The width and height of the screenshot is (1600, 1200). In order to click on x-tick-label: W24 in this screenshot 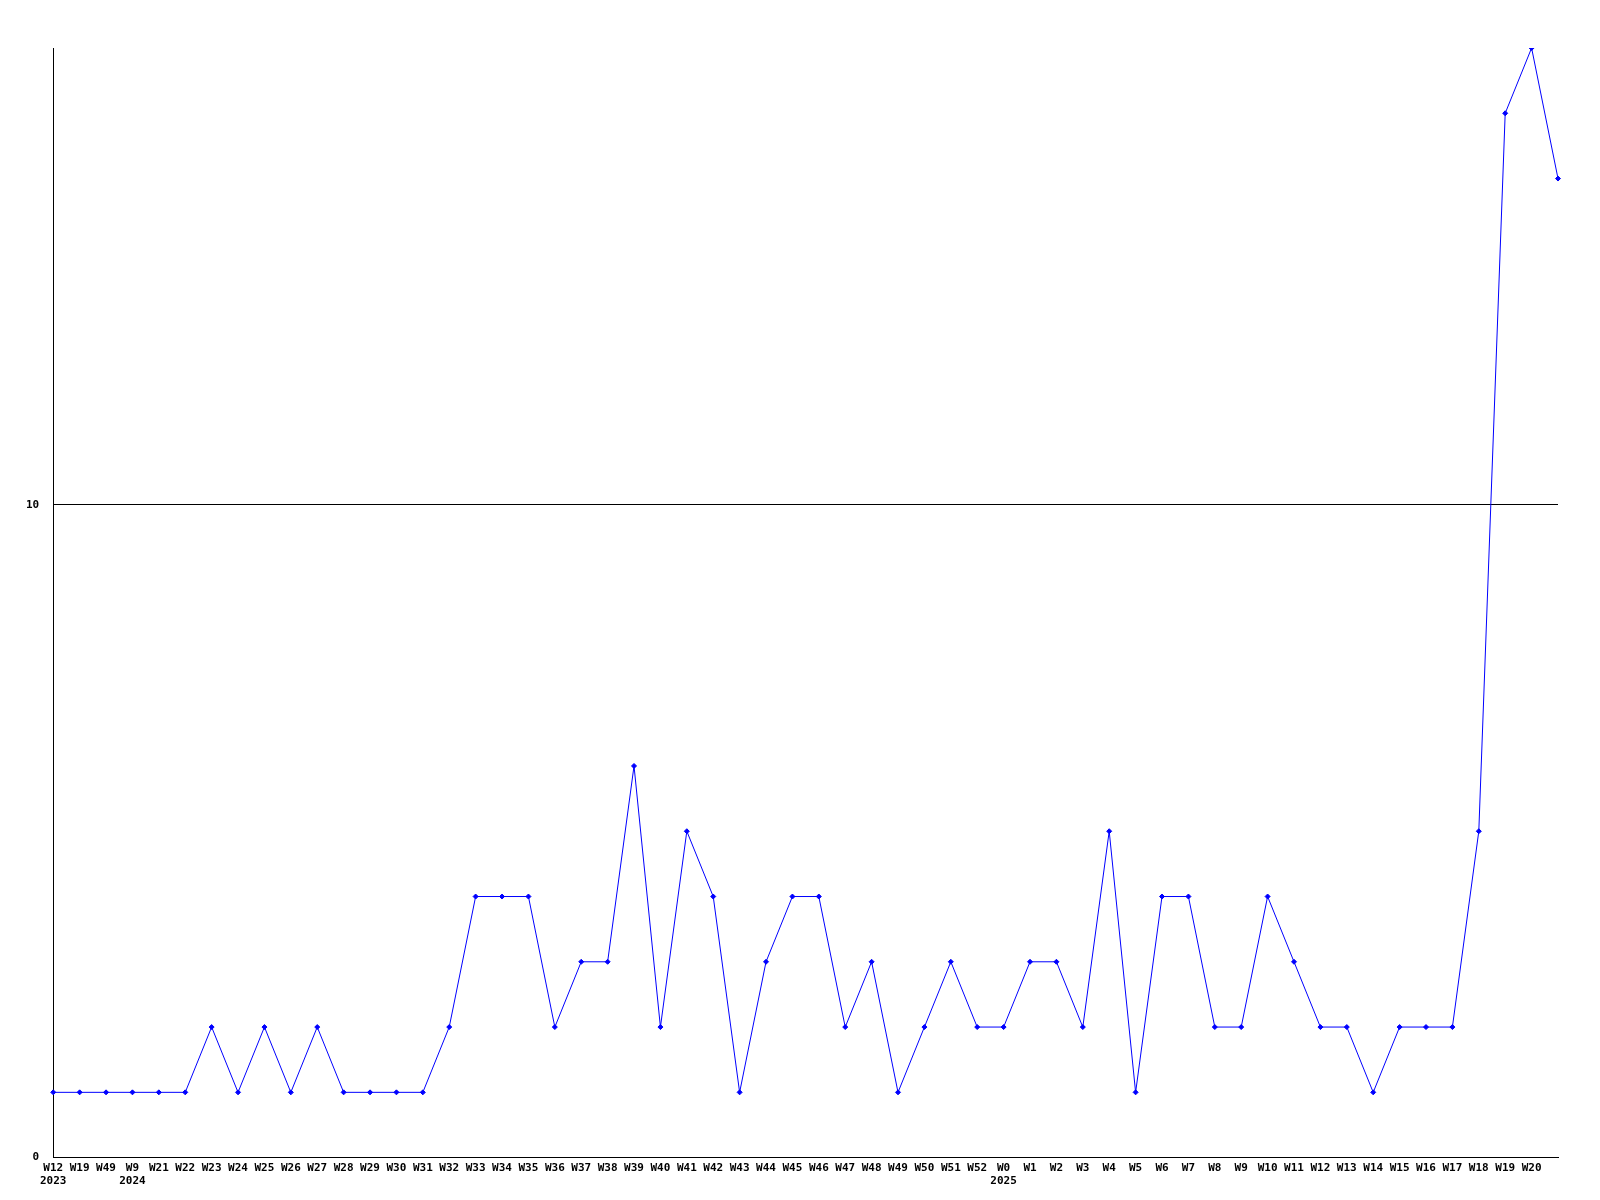, I will do `click(238, 1168)`.